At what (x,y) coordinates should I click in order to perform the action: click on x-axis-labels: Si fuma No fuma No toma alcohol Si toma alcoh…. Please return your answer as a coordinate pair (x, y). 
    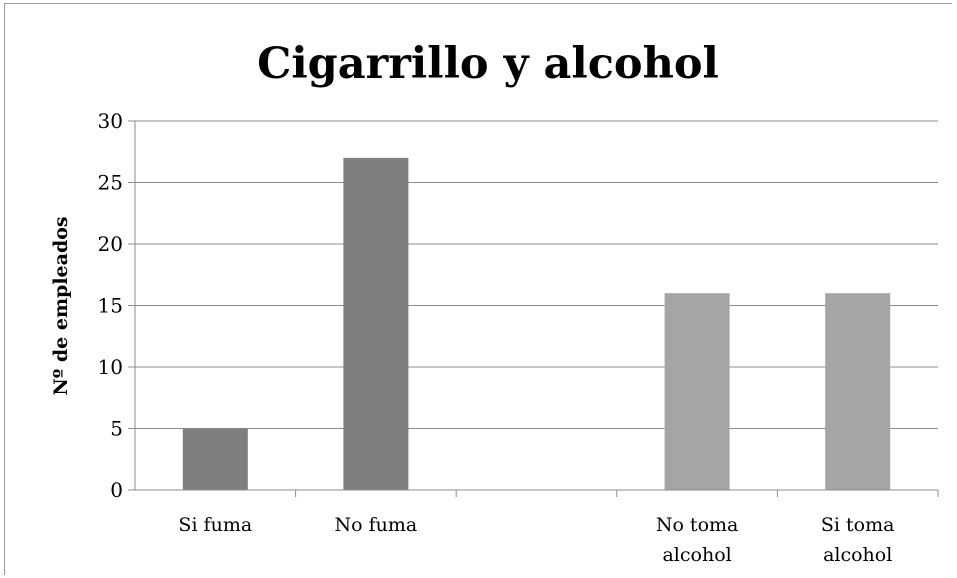
    Looking at the image, I should click on (558, 528).